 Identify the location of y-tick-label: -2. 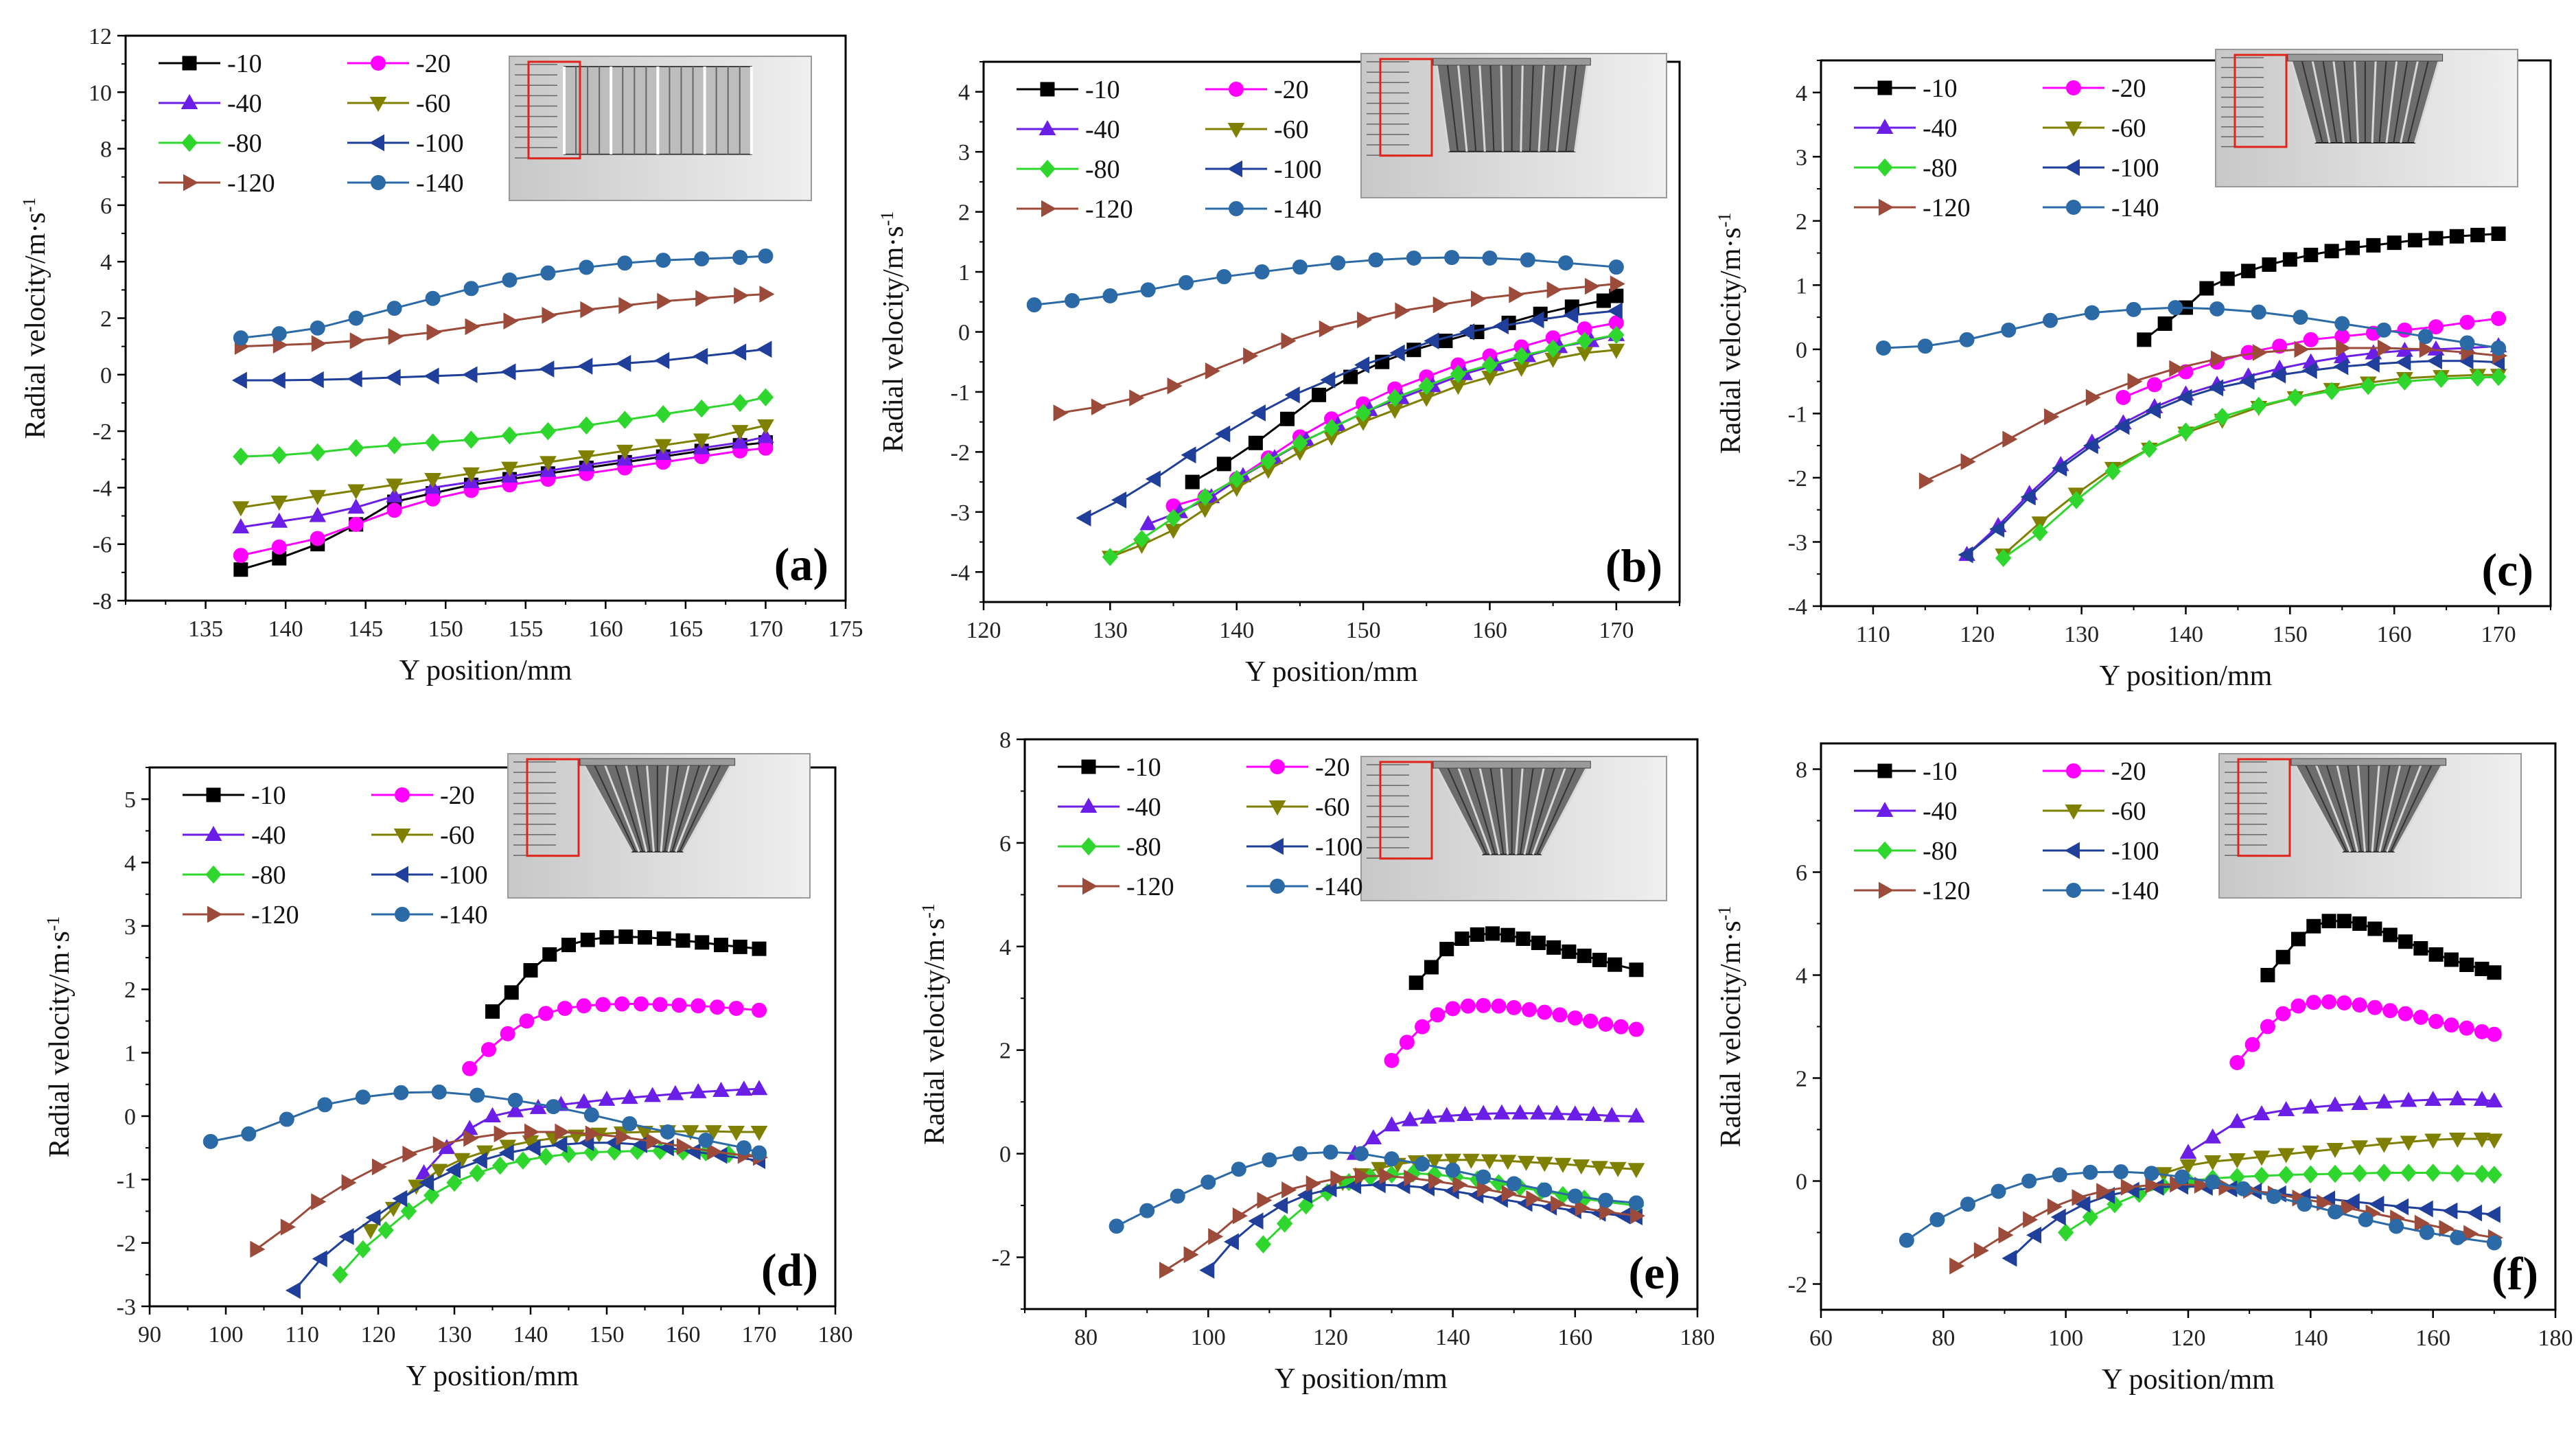
(1797, 479).